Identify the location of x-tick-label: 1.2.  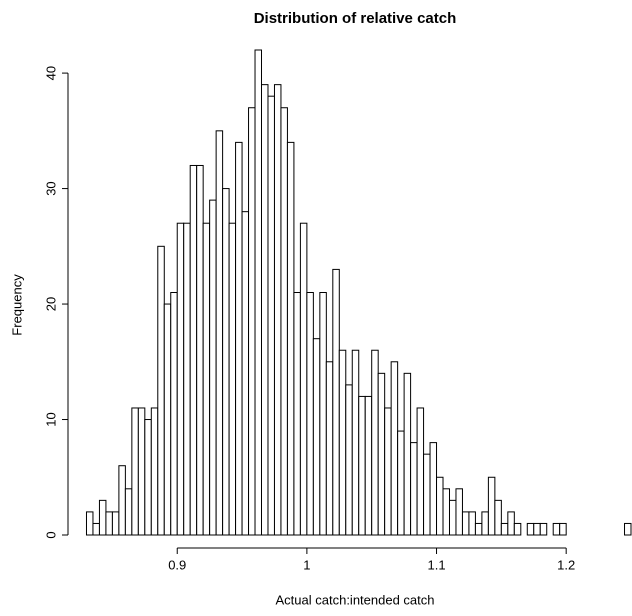
(566, 564).